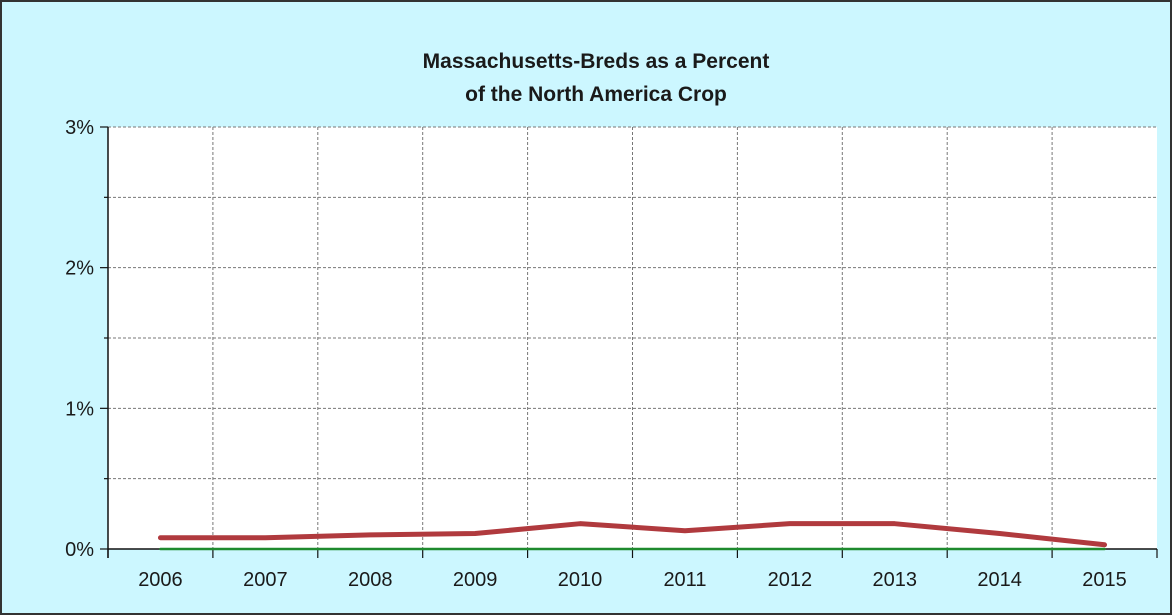 This screenshot has height=615, width=1172. Describe the element at coordinates (790, 580) in the screenshot. I see `x-tick-label: 2012` at that location.